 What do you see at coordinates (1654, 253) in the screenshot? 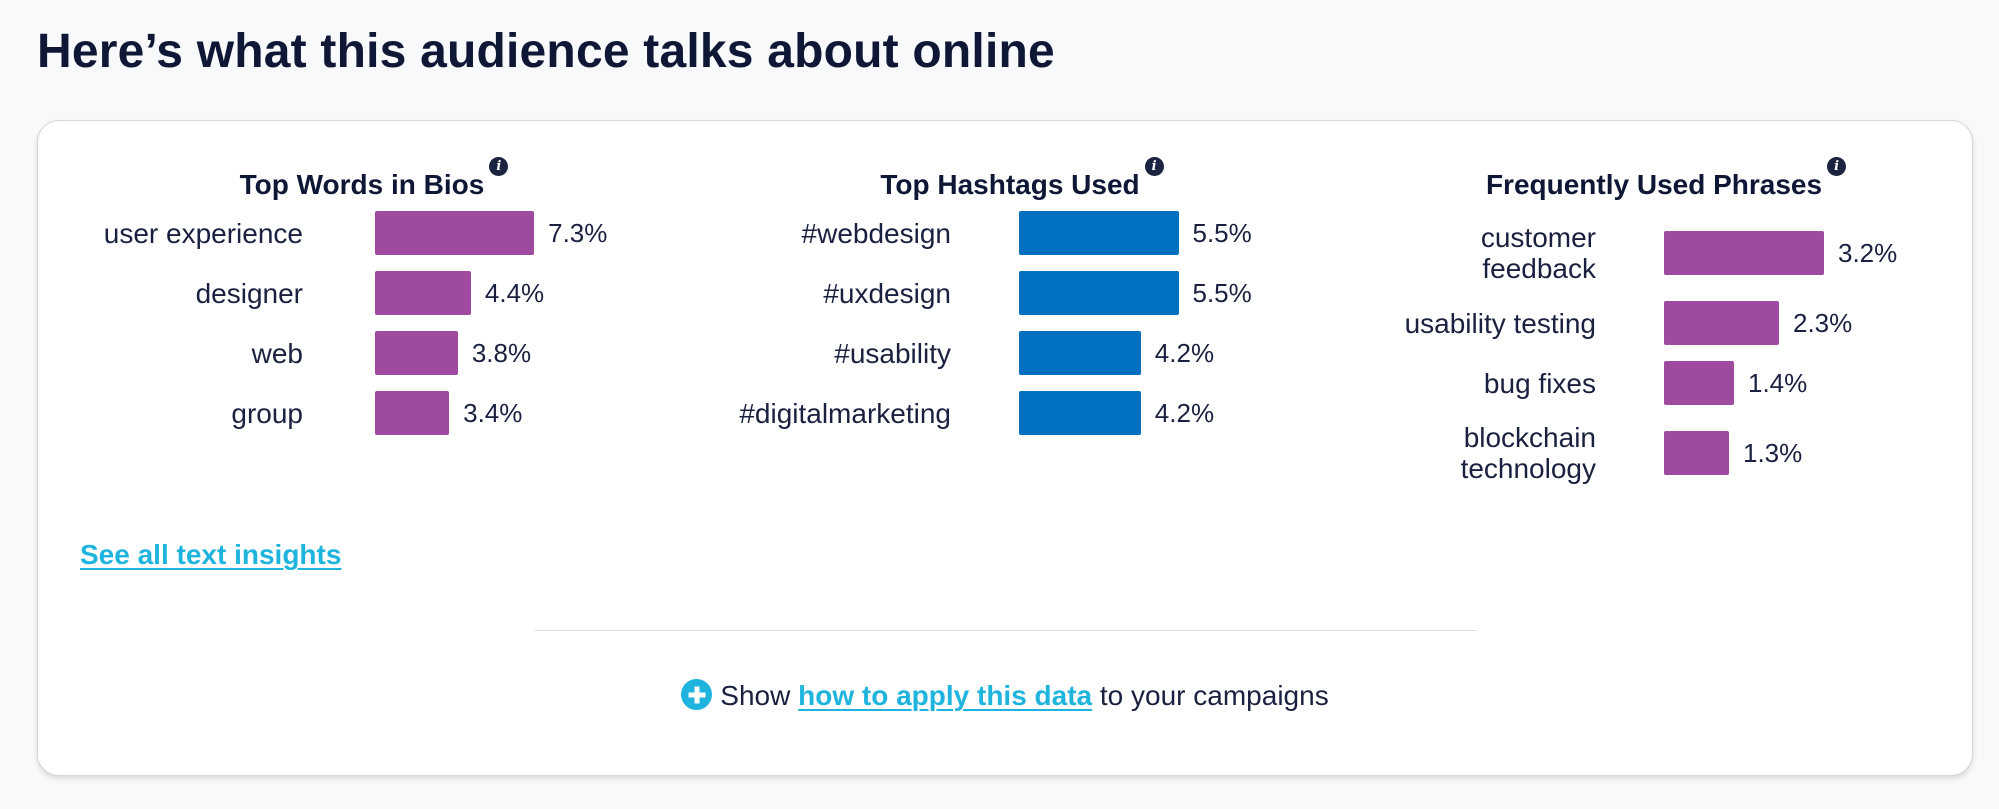
I see `bar-row: customer feedback 3.2%` at bounding box center [1654, 253].